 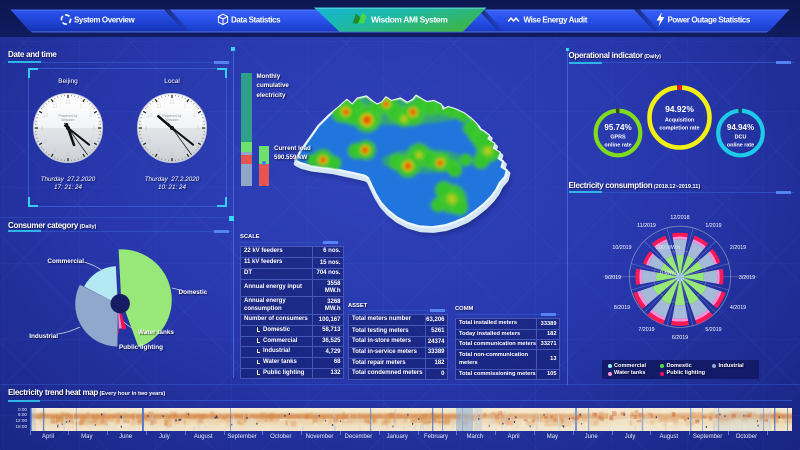 I want to click on svg-text: 94.94%, so click(x=740, y=127).